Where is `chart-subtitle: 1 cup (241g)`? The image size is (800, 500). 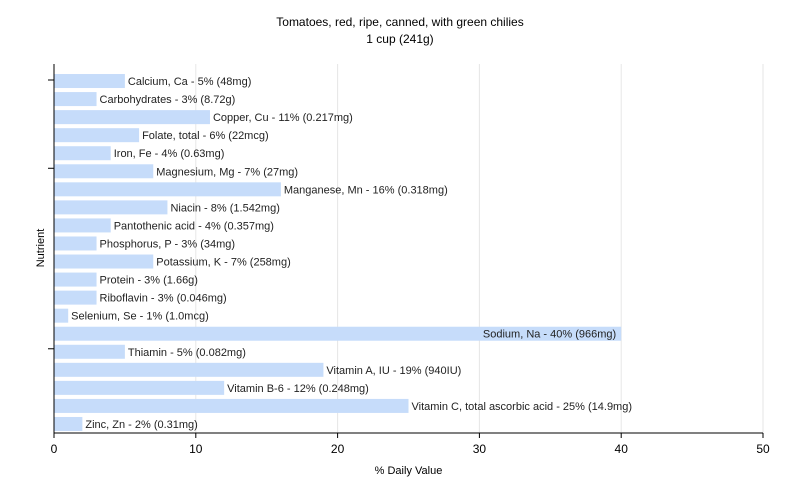
chart-subtitle: 1 cup (241g) is located at coordinates (400, 39).